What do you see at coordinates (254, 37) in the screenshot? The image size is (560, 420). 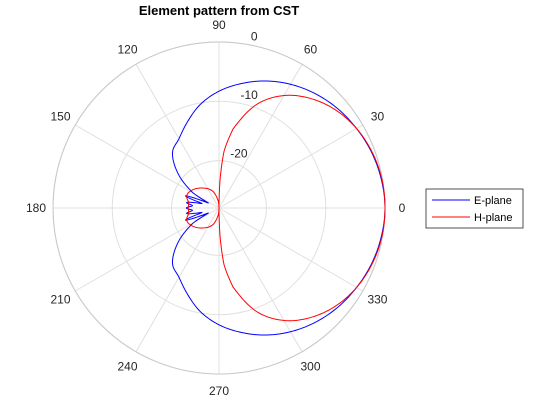 I see `r-tick-label: 0` at bounding box center [254, 37].